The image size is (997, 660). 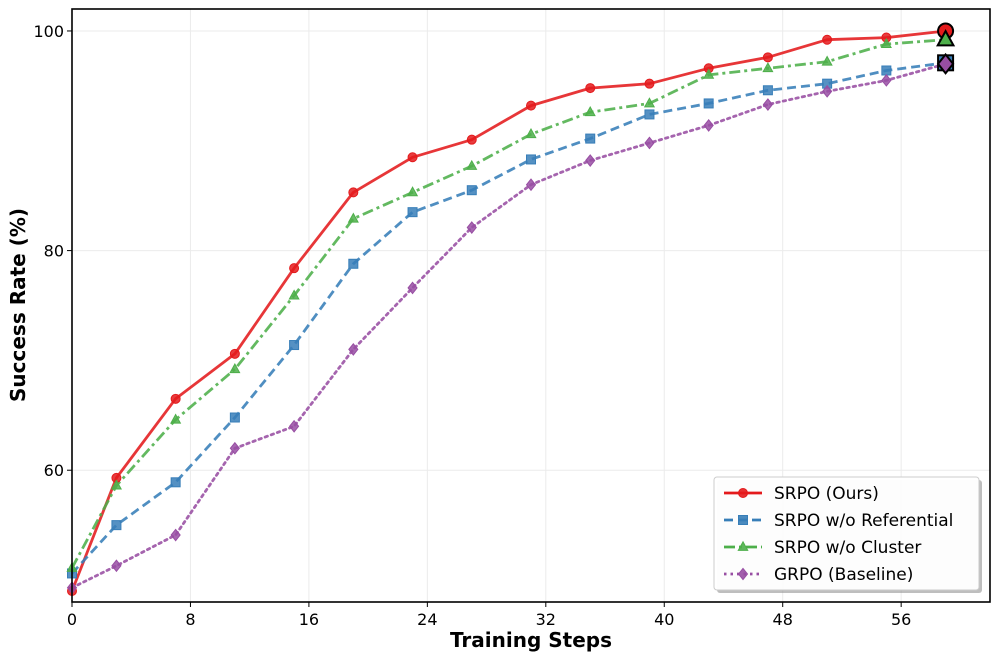 What do you see at coordinates (531, 640) in the screenshot?
I see `x-axis-title: Training Steps` at bounding box center [531, 640].